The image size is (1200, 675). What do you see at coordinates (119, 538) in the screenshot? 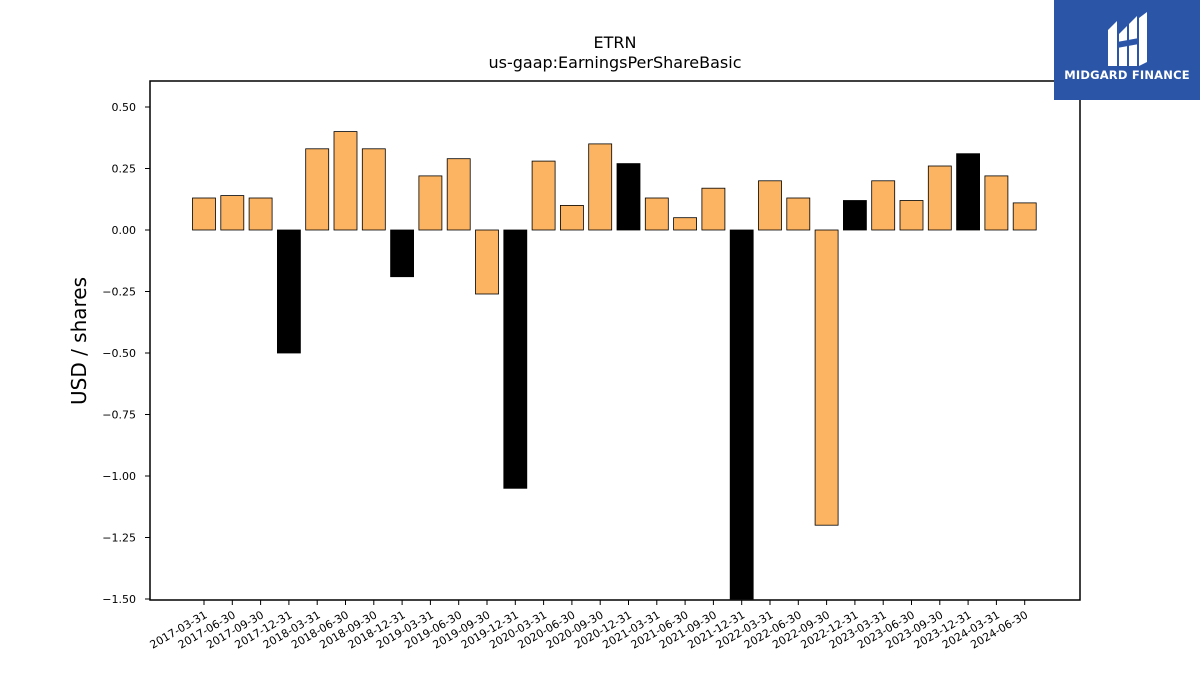
I see `y-tick-label: −1.25` at bounding box center [119, 538].